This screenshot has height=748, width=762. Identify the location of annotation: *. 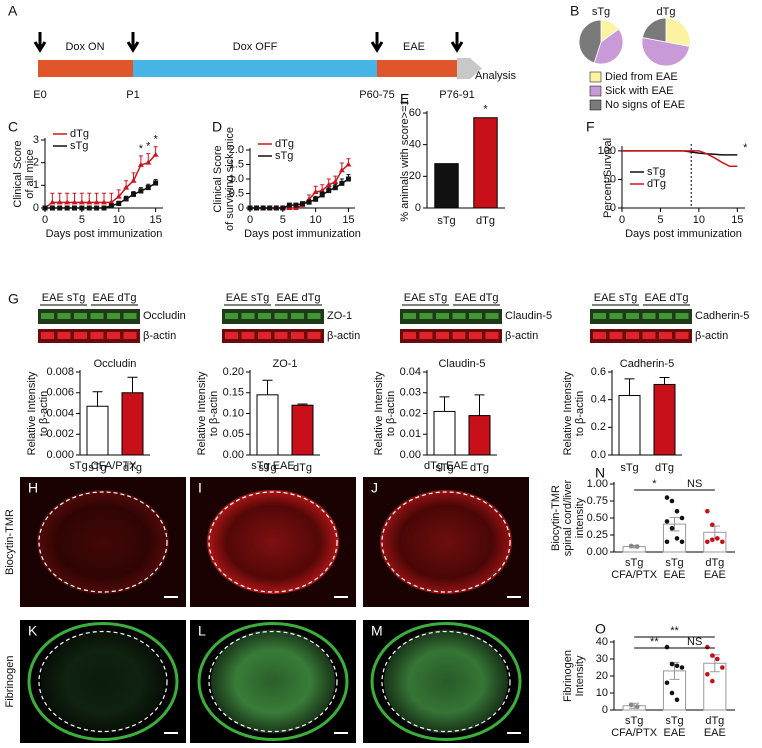
(141, 149).